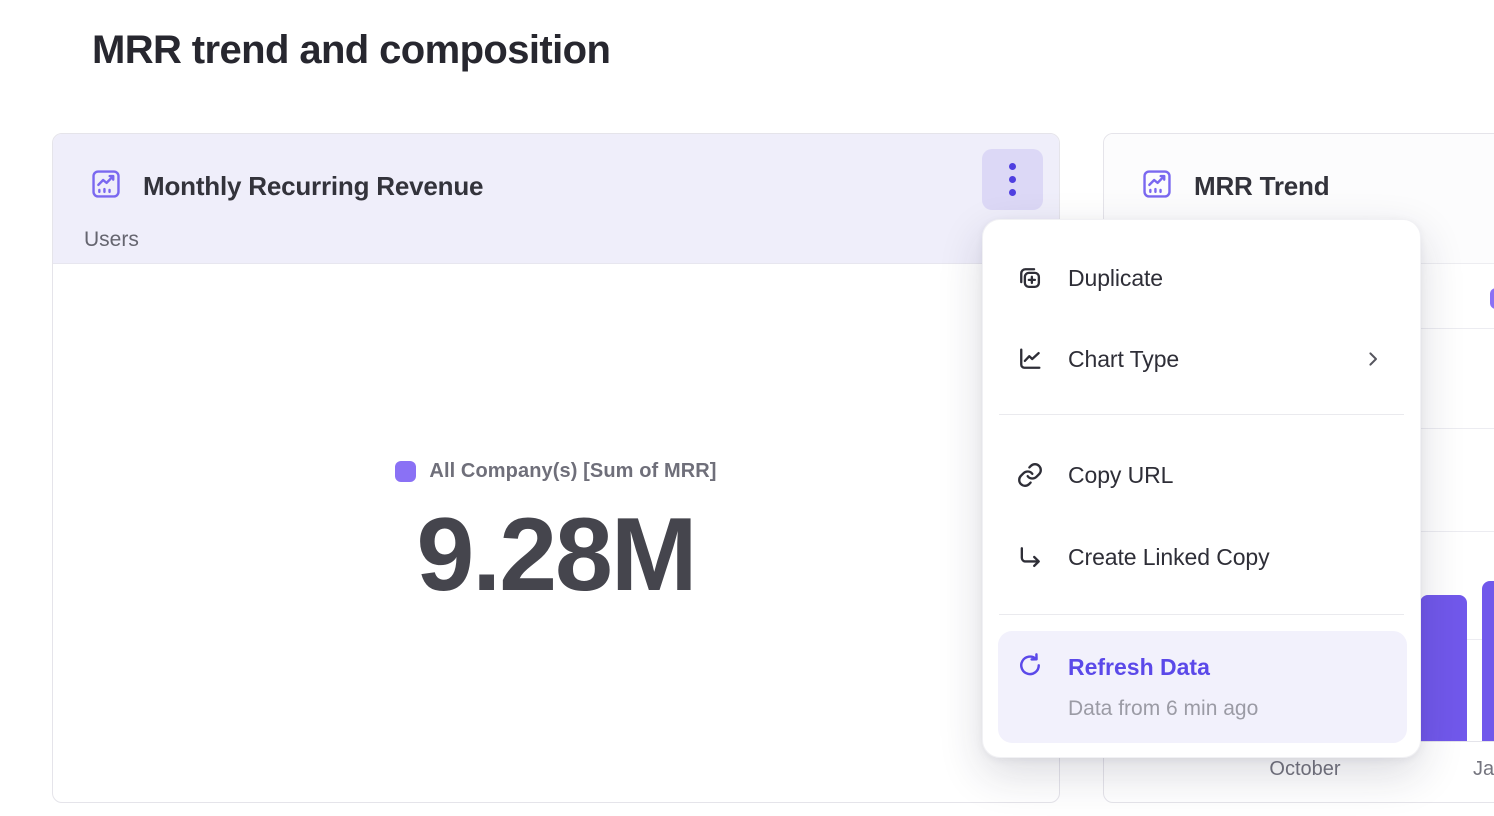  What do you see at coordinates (1030, 278) in the screenshot?
I see `duplicate-icon` at bounding box center [1030, 278].